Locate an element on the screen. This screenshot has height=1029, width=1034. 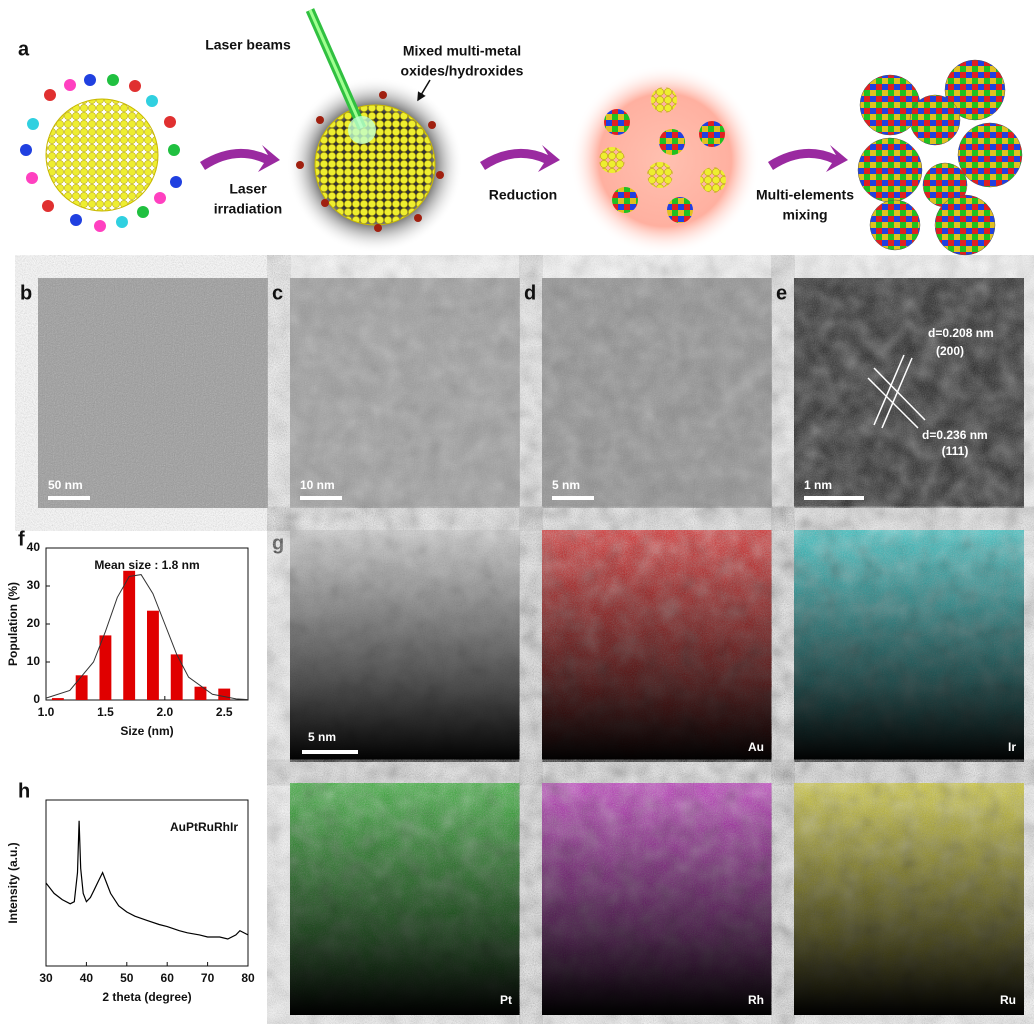
x-tick-label: 80 is located at coordinates (248, 978).